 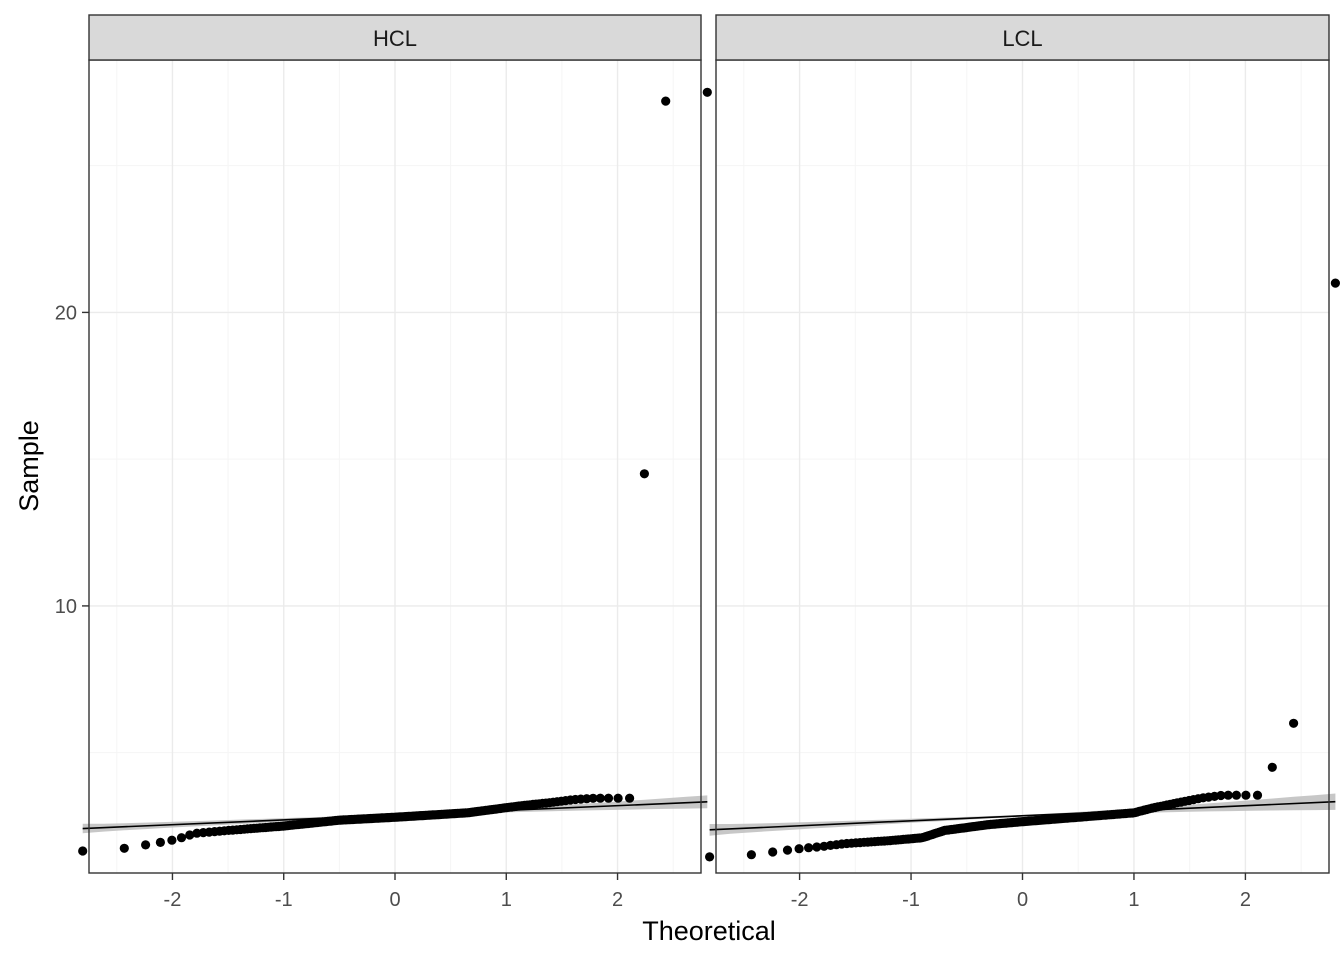 I want to click on facet-strip-label: HCL, so click(x=395, y=38).